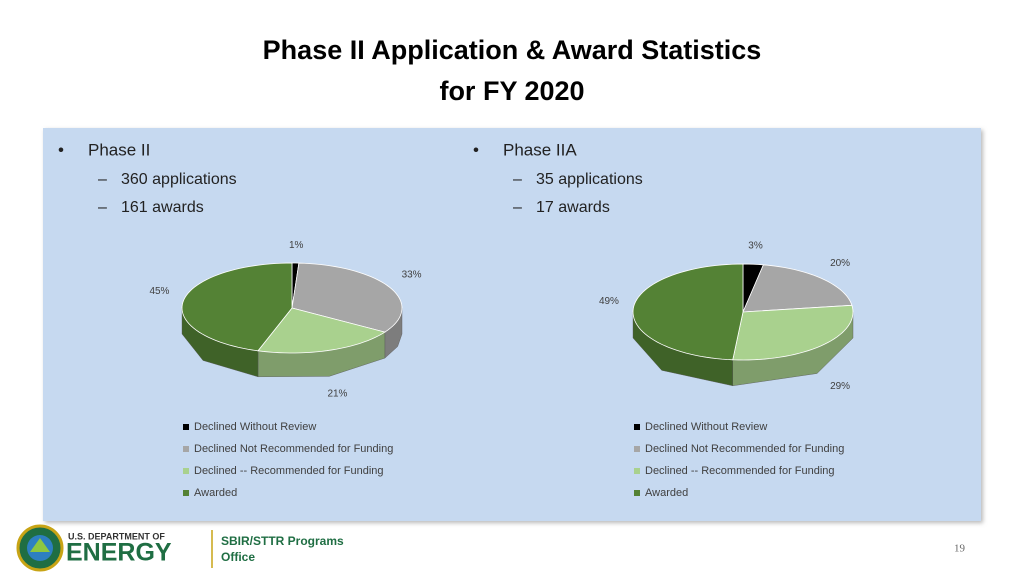  Describe the element at coordinates (511, 91) in the screenshot. I see `title-line: for FY 2020` at that location.